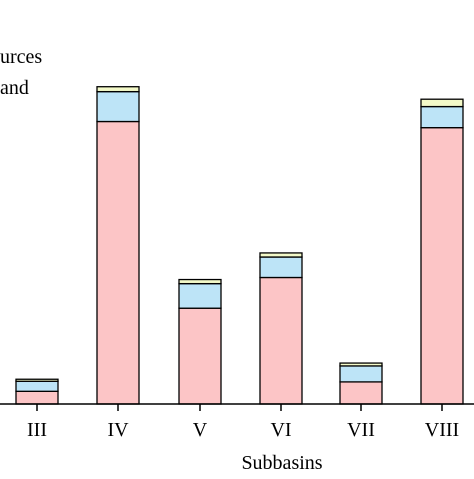  Describe the element at coordinates (37, 430) in the screenshot. I see `x-tick-label-III: III` at that location.